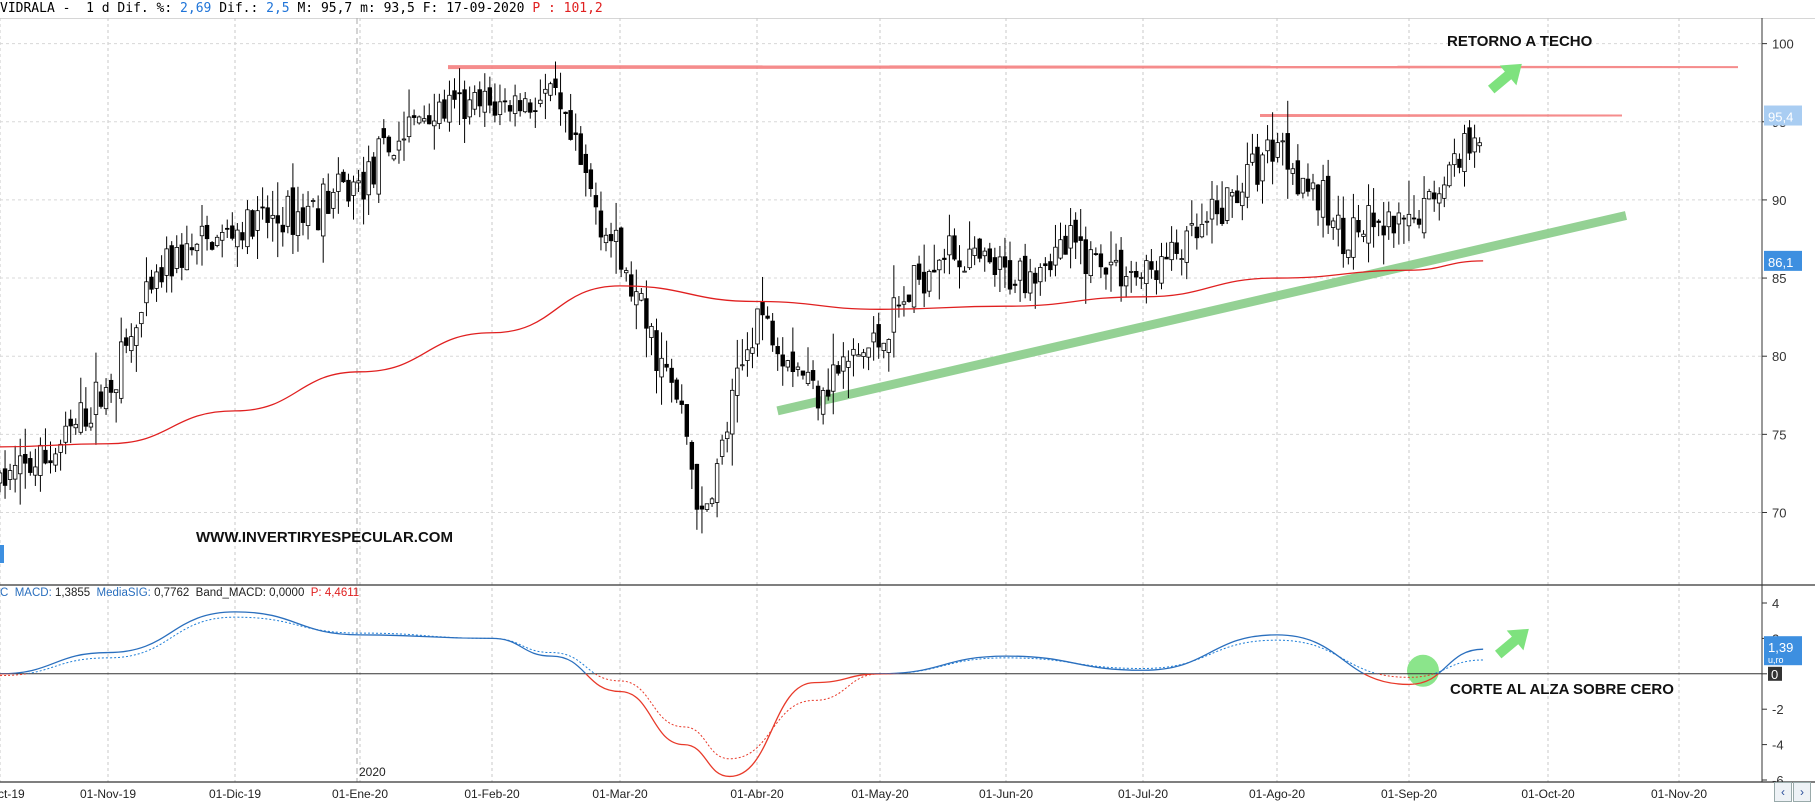  What do you see at coordinates (1409, 794) in the screenshot?
I see `x-tick-label: 01-Sep-20` at bounding box center [1409, 794].